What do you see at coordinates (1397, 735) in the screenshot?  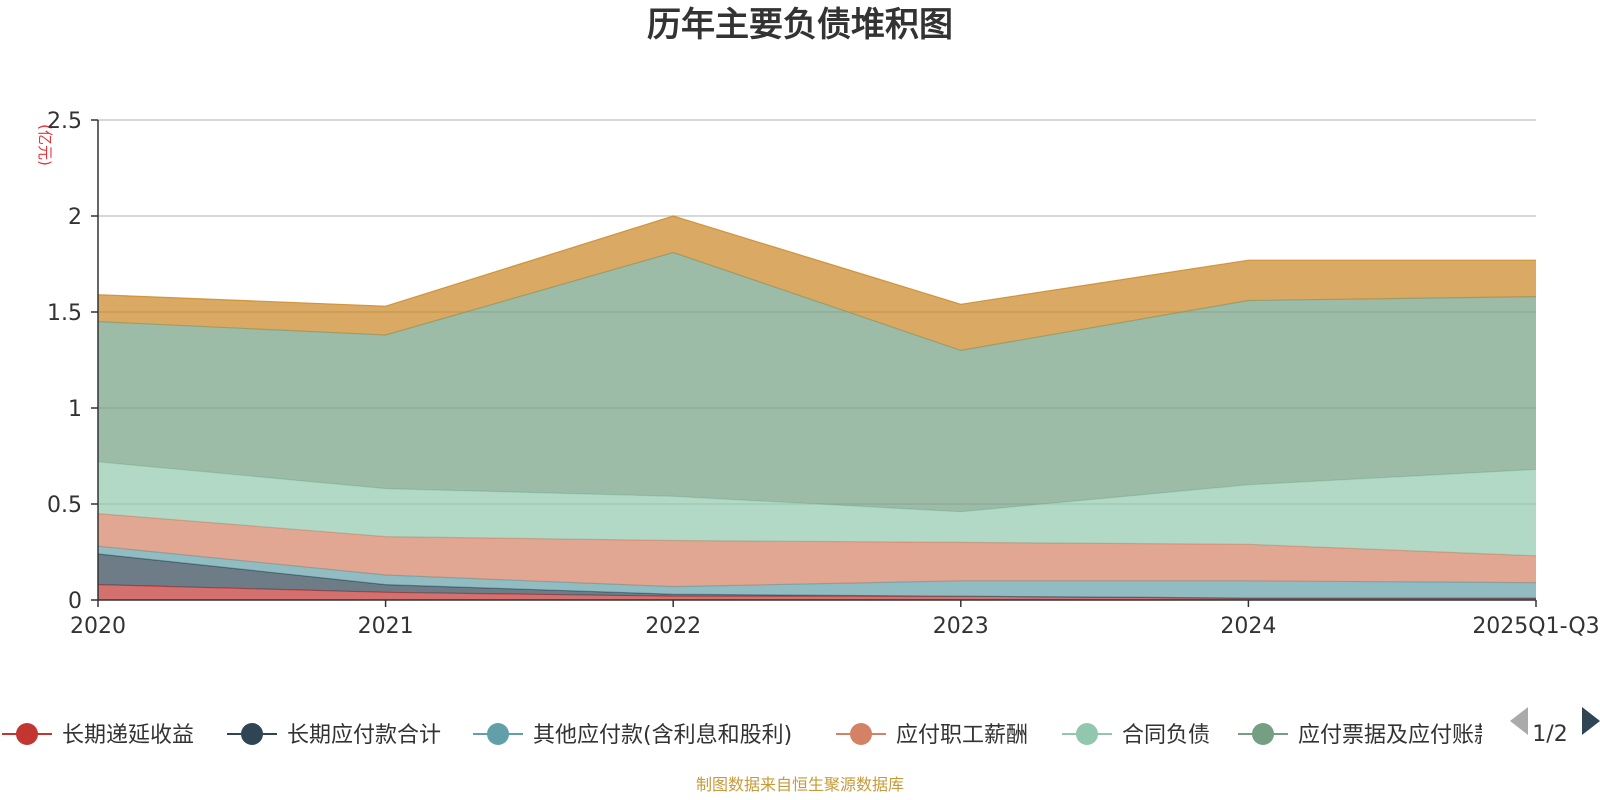 I see `legend-label-5: 应付票据及应付账款` at bounding box center [1397, 735].